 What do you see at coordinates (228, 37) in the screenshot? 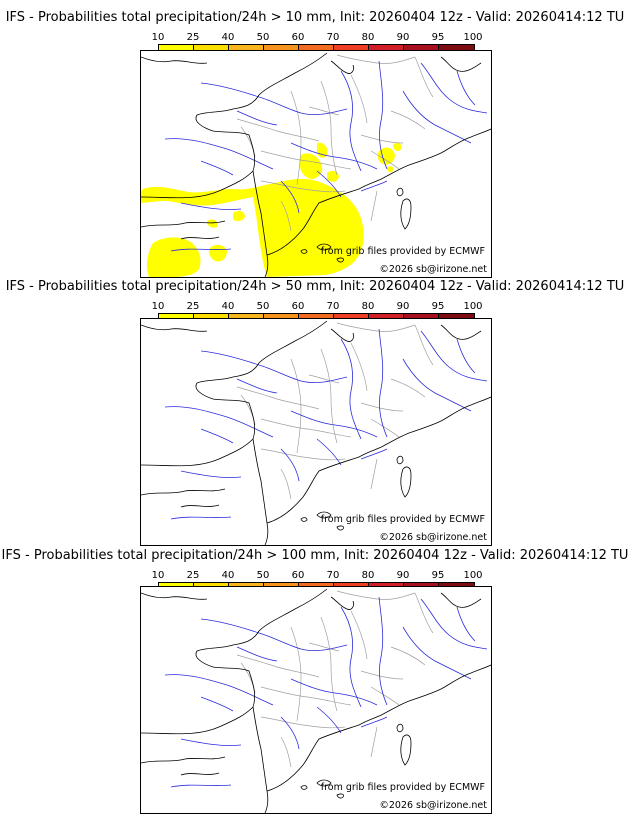
I see `scale-tick-label: 40` at bounding box center [228, 37].